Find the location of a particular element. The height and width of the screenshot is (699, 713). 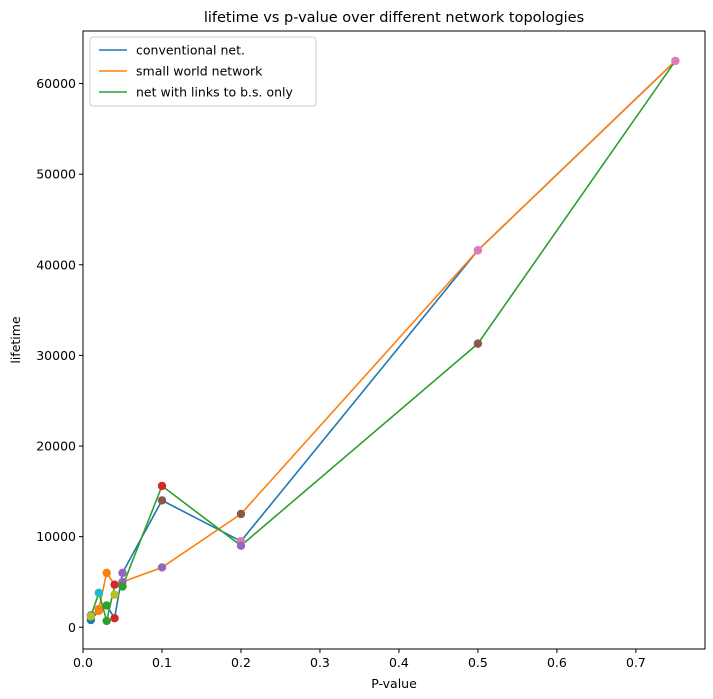

x-axis-ticks: 0.0 0.1 0.2 0.3 0.4 0.5 0.6 0.7 is located at coordinates (359, 659).